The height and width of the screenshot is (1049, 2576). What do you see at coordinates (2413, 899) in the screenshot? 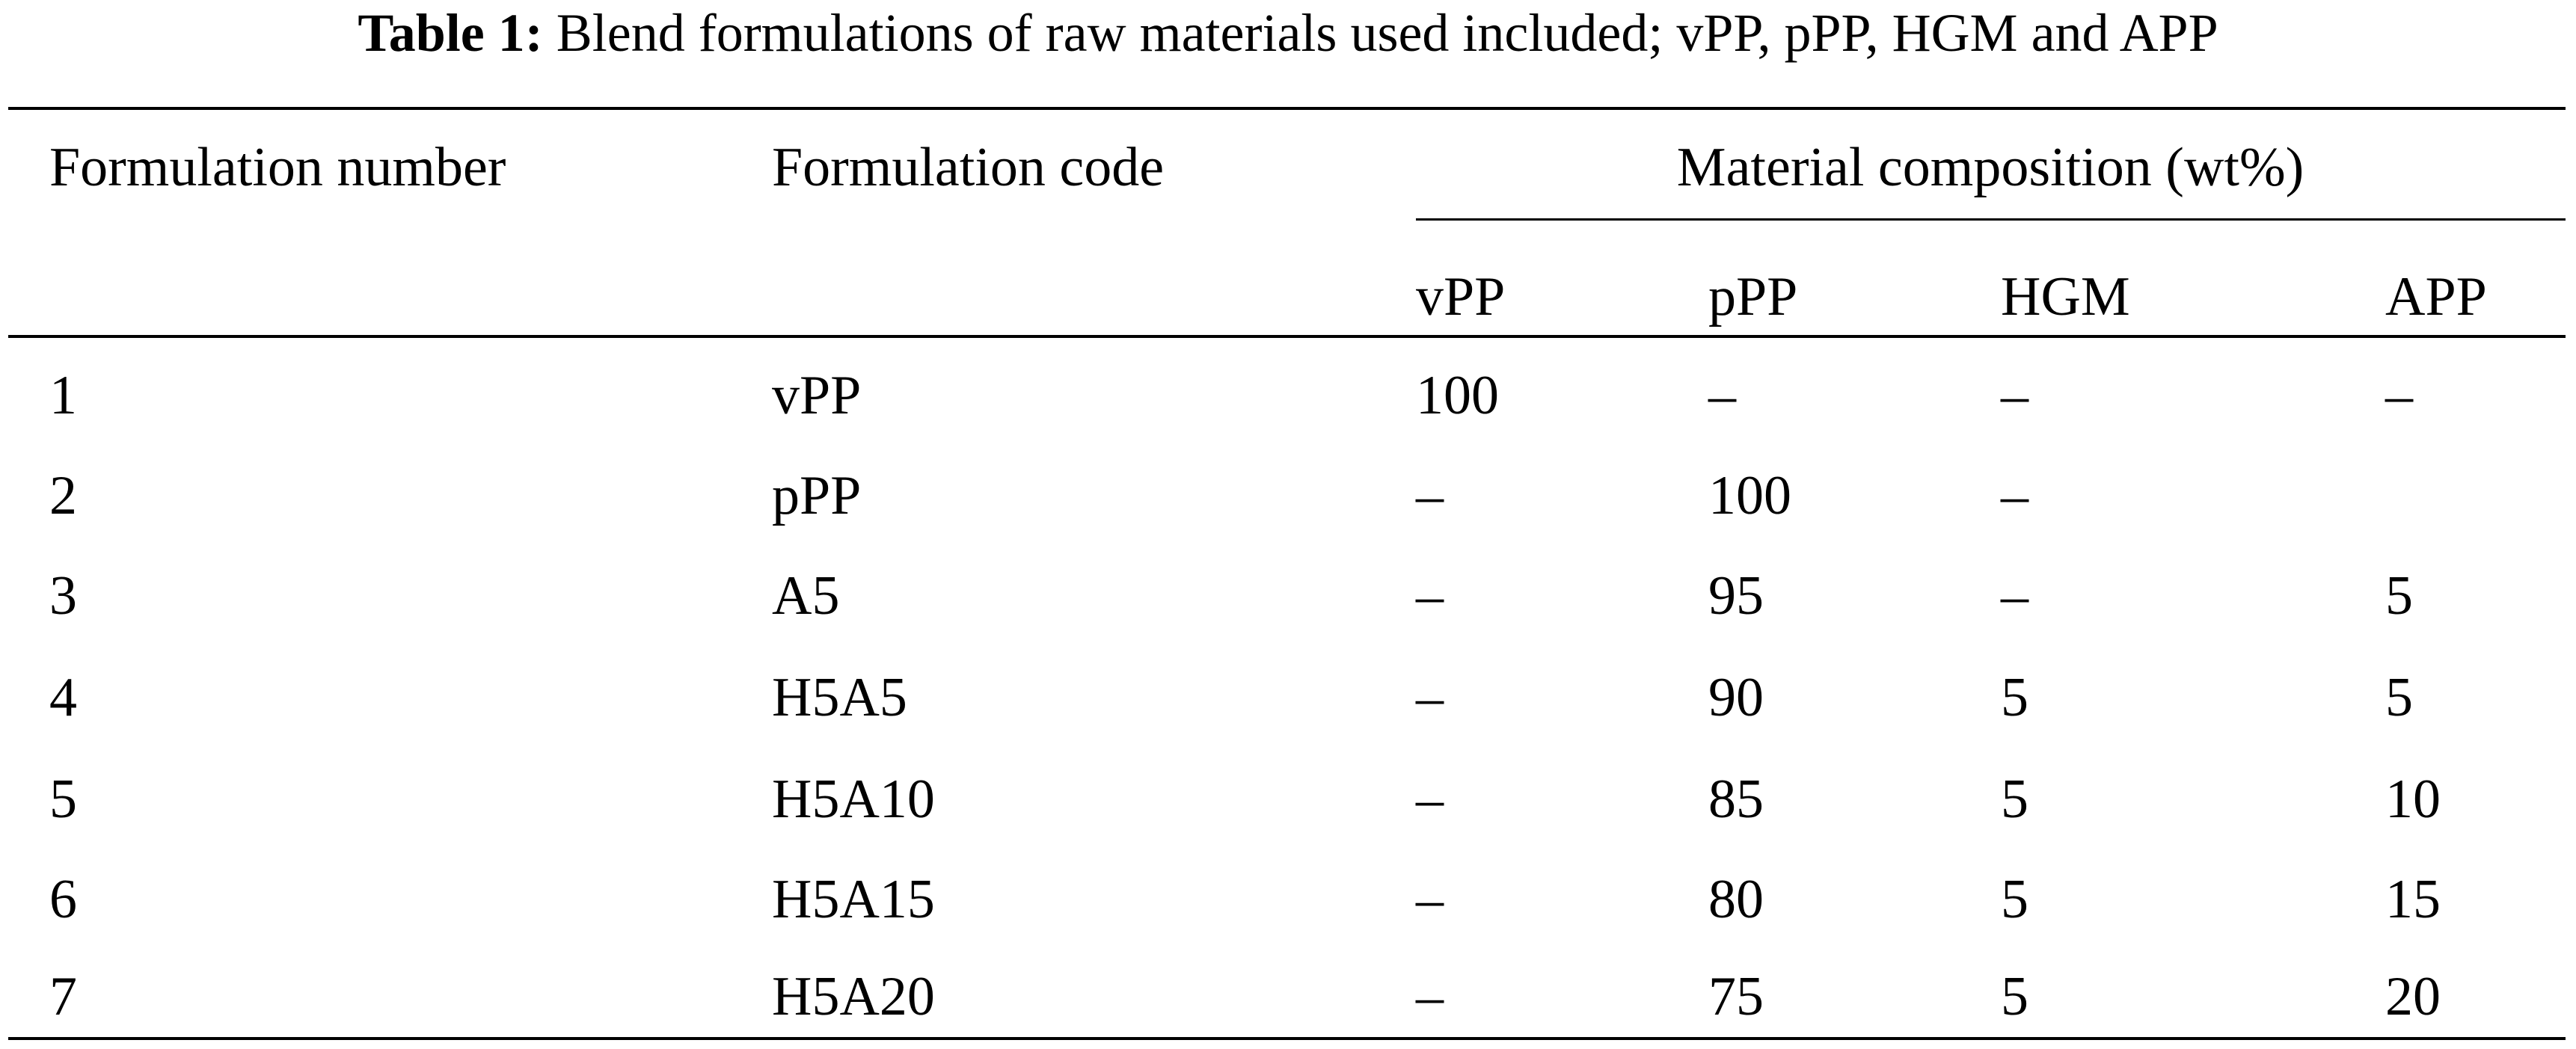
I see `table-cell: 15` at bounding box center [2413, 899].